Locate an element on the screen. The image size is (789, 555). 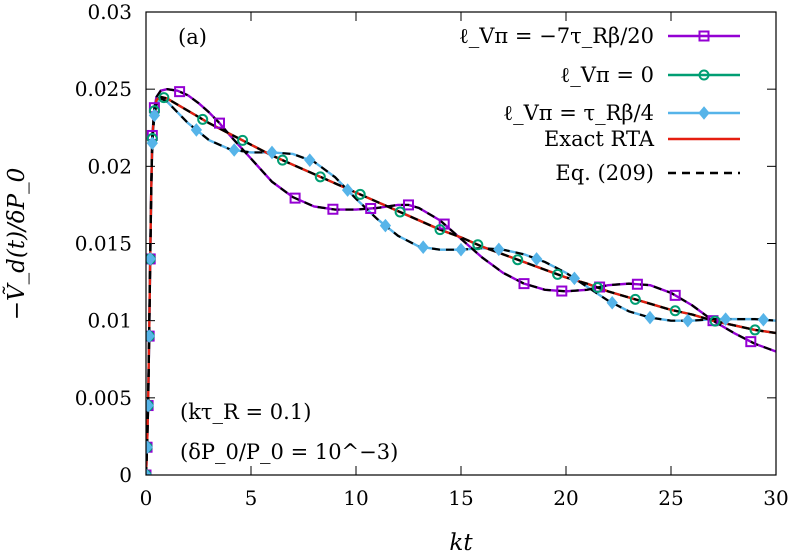
legend-entry: Exact RTA is located at coordinates (642, 139).